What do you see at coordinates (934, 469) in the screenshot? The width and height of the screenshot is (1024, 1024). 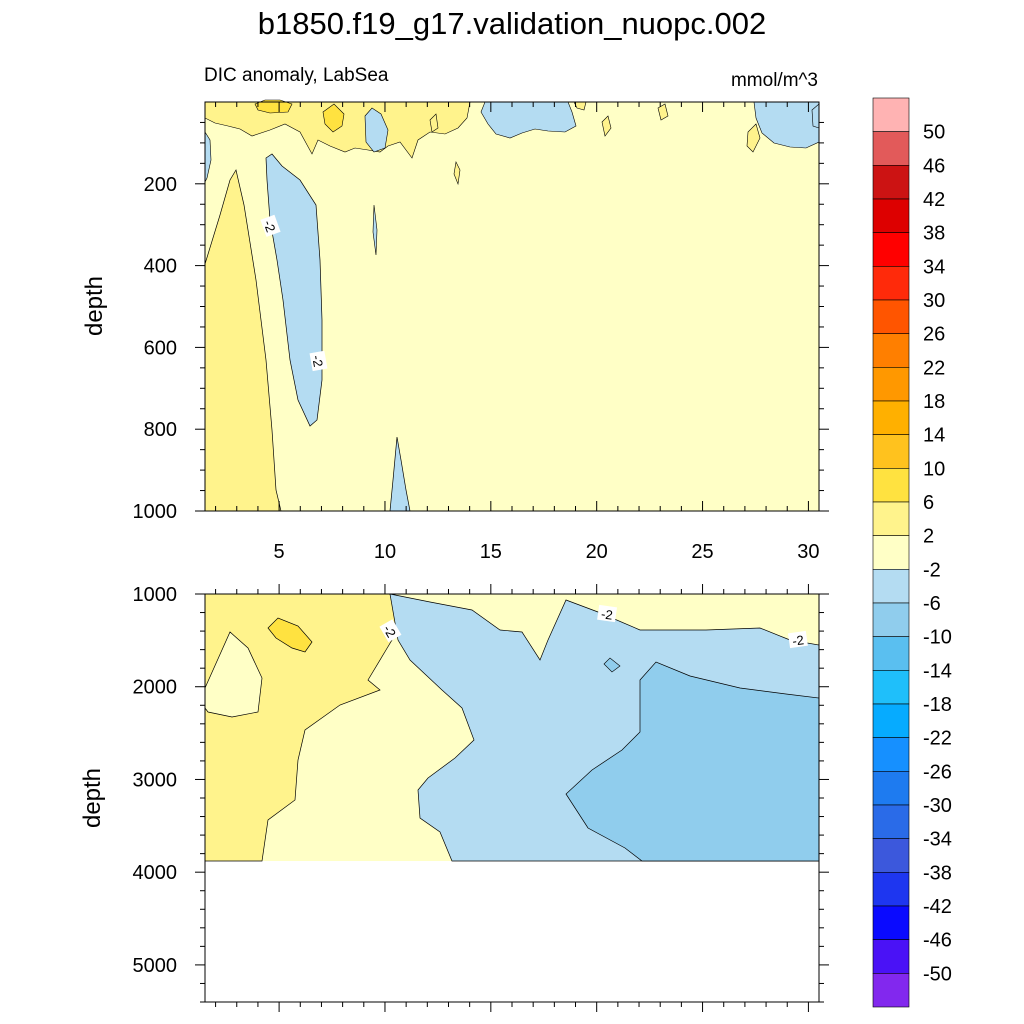 I see `colorbar-label: 10` at bounding box center [934, 469].